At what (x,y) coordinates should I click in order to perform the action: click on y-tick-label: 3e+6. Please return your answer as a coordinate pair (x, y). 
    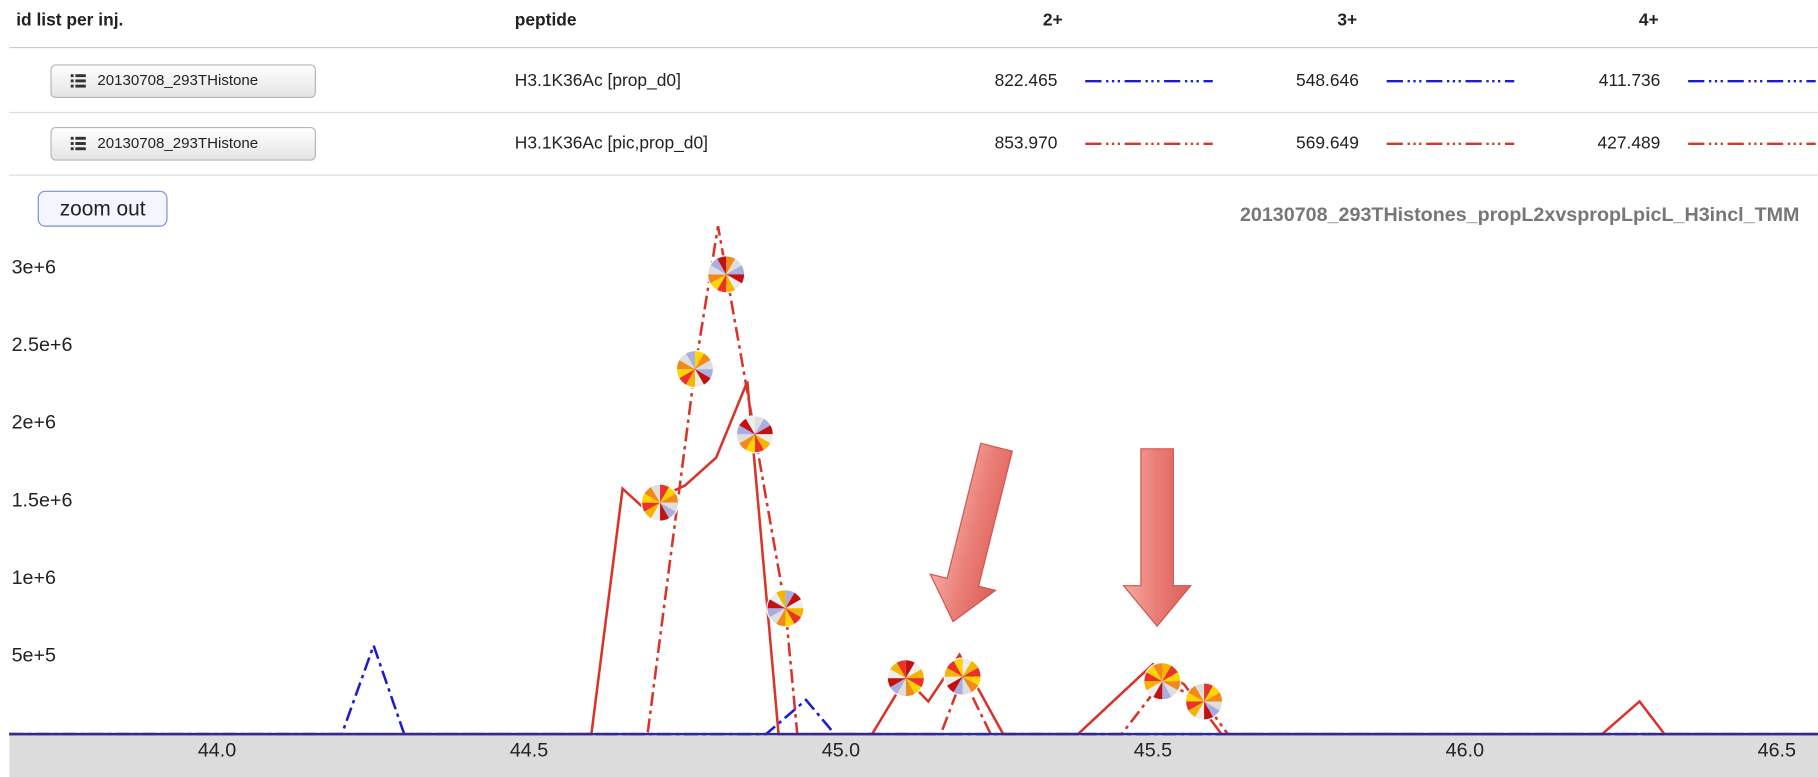
    Looking at the image, I should click on (34, 267).